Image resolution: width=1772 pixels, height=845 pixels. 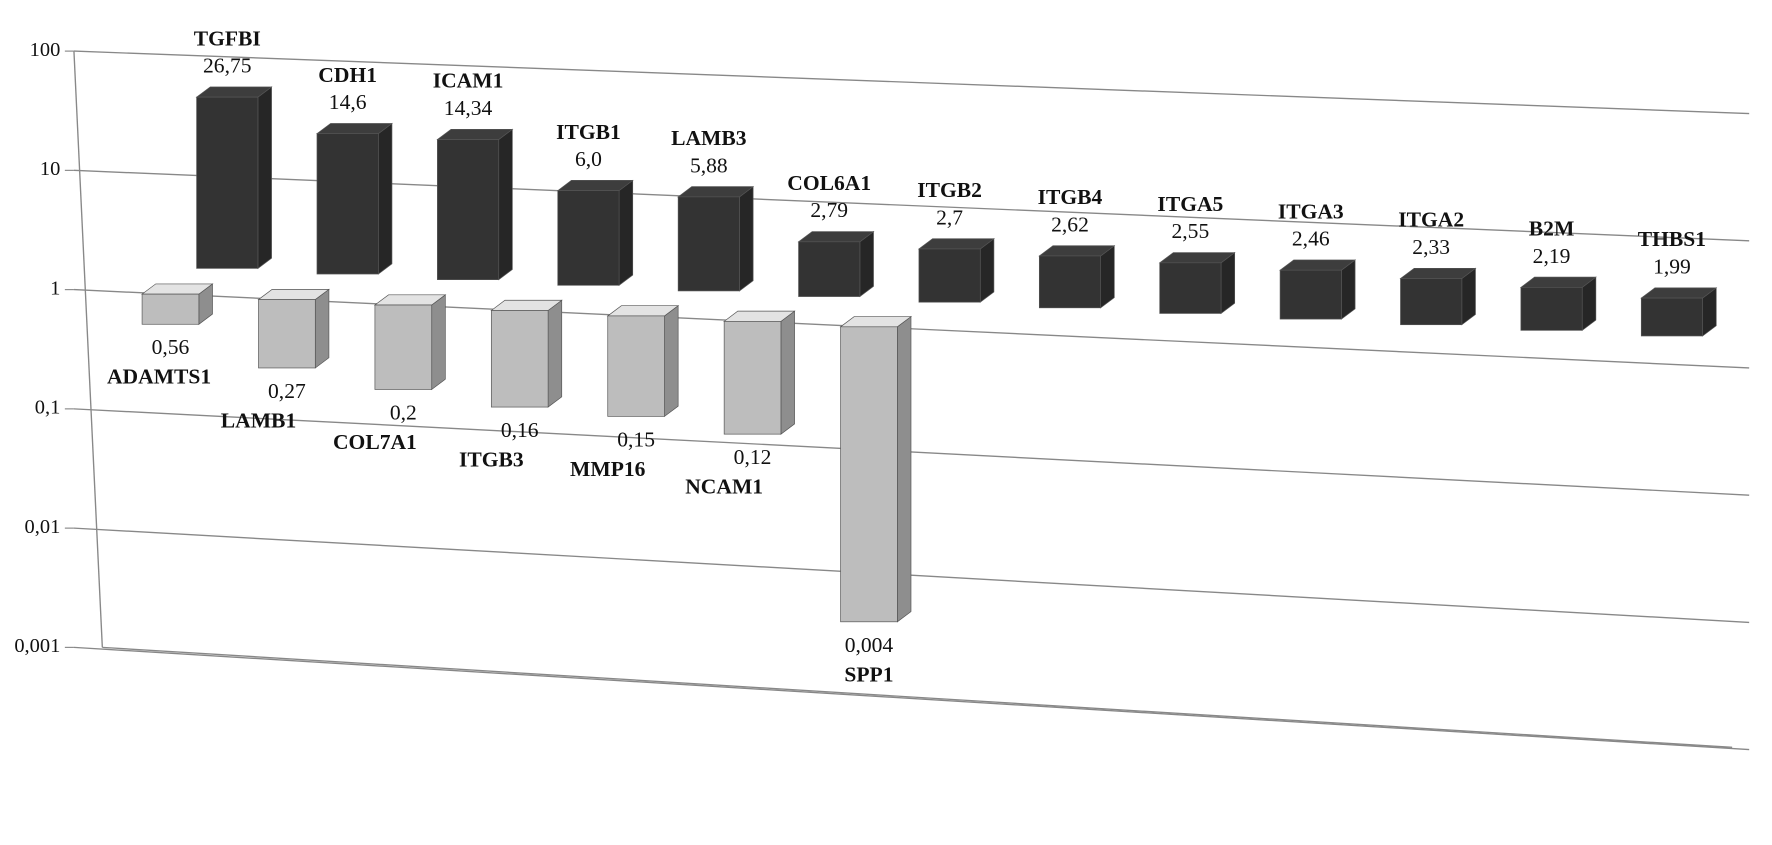 I want to click on y-tick-label: 1, so click(x=55, y=288).